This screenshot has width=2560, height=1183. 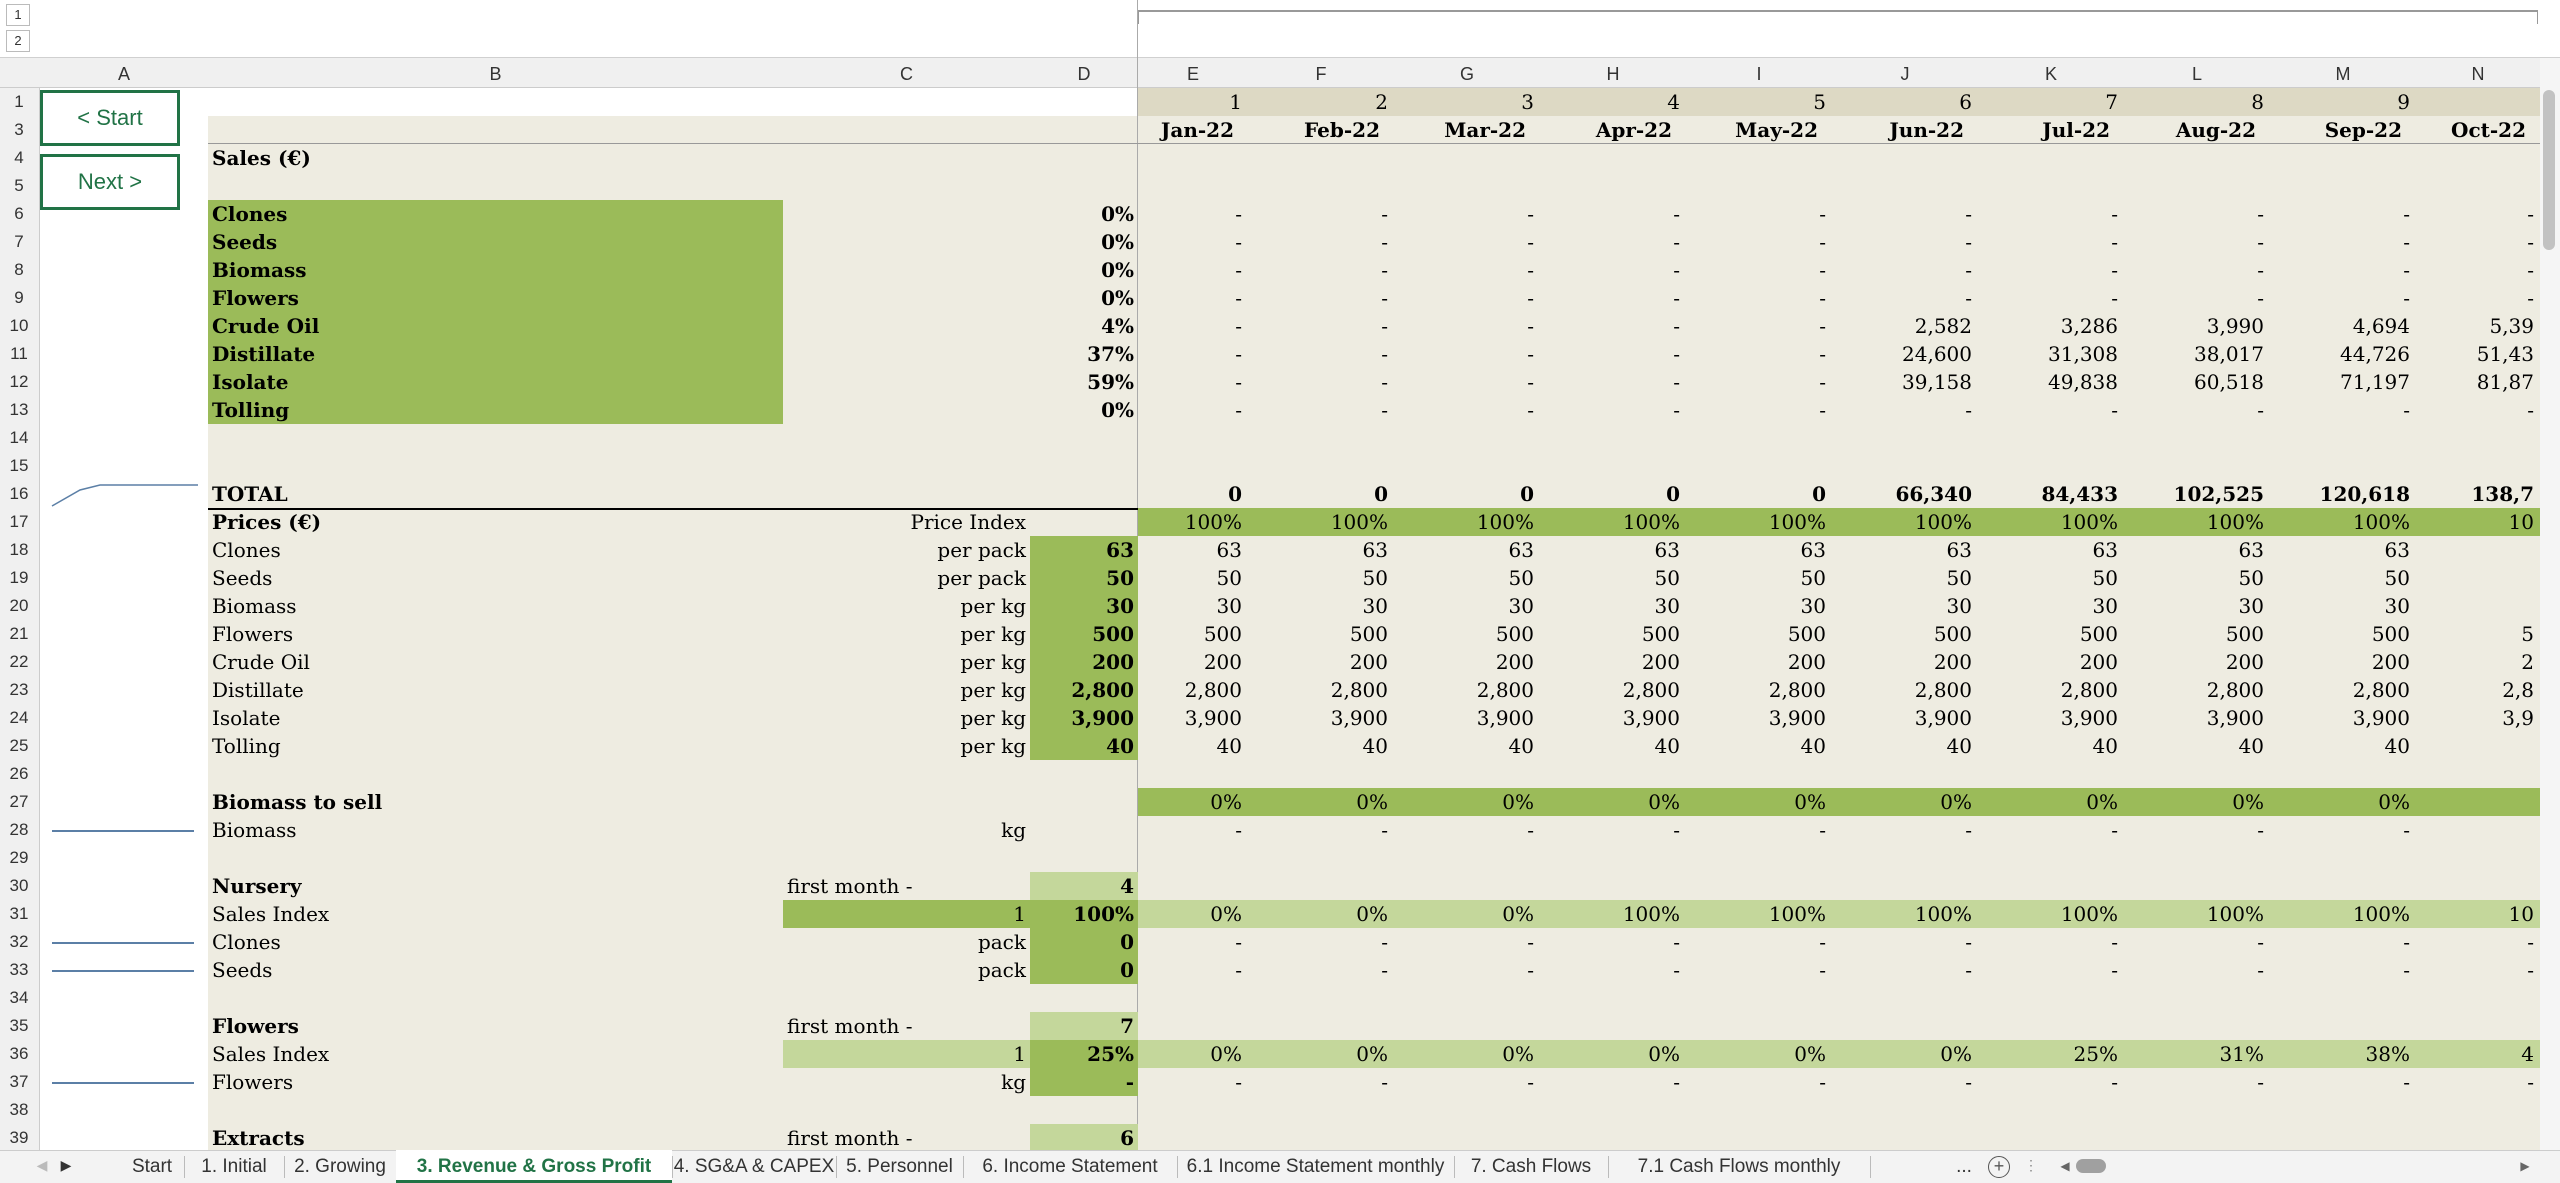 What do you see at coordinates (754, 1166) in the screenshot?
I see `sheet-tab: 4. SG&A & CAPEX` at bounding box center [754, 1166].